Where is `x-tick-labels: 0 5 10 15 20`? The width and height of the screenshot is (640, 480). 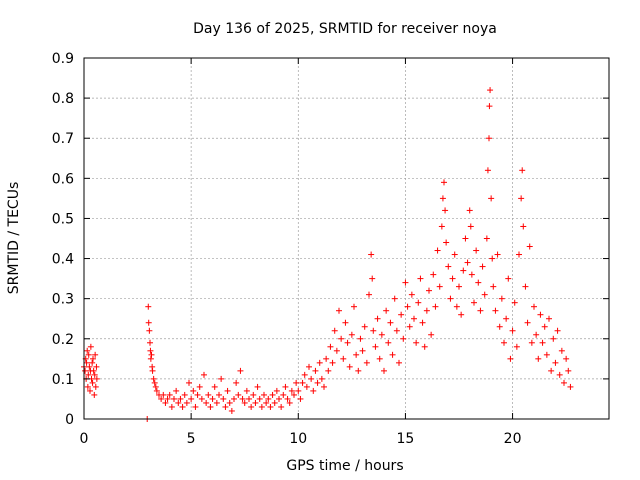
x-tick-labels: 0 5 10 15 20 is located at coordinates (301, 439).